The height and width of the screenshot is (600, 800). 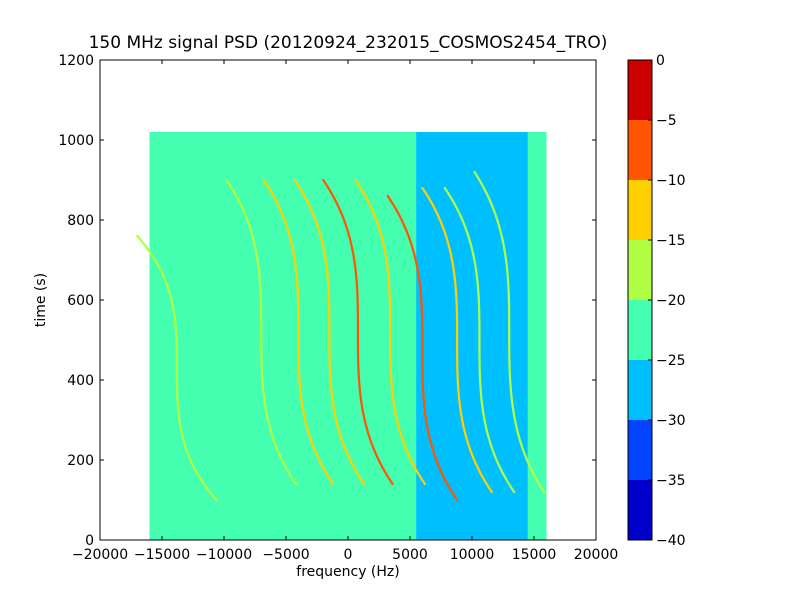 What do you see at coordinates (41, 300) in the screenshot?
I see `y-axis-label: time (s)` at bounding box center [41, 300].